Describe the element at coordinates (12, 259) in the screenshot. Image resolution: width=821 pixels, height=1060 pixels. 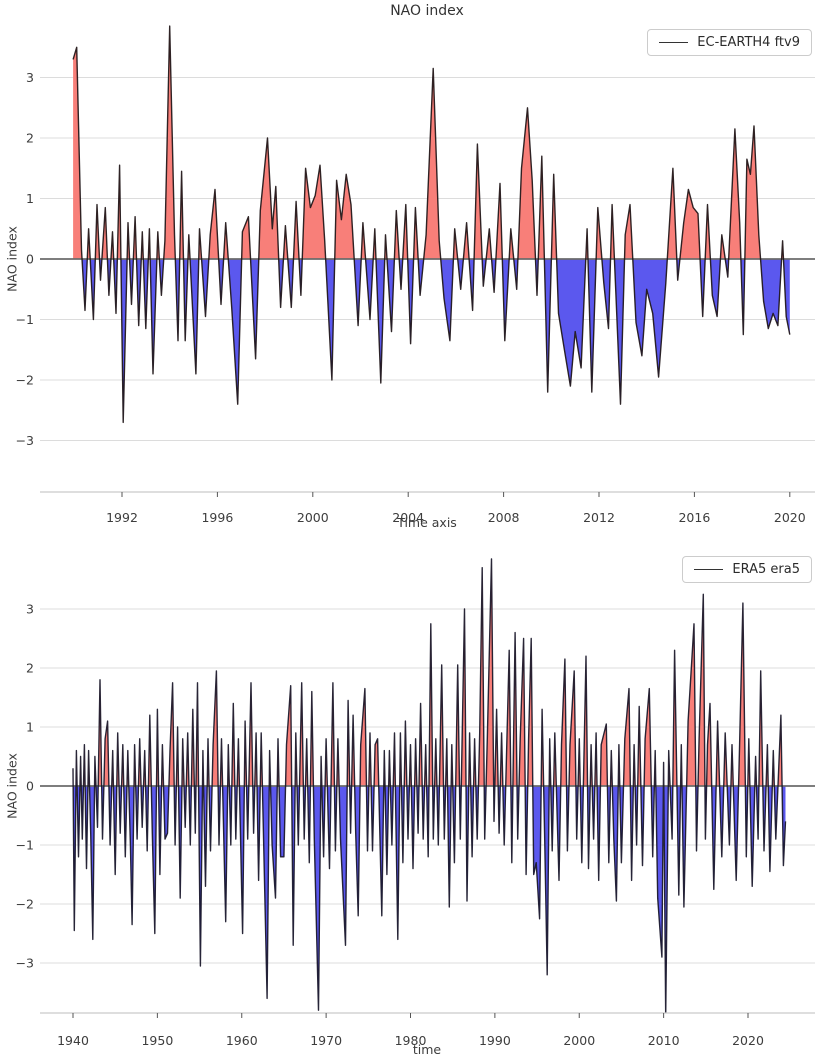
I see `y-axis-label-top: NAO index` at that location.